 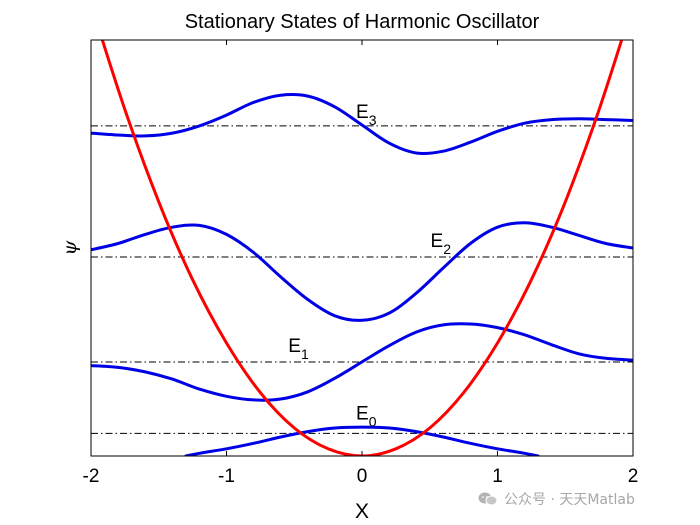 What do you see at coordinates (633, 476) in the screenshot?
I see `x-tick-label: 2` at bounding box center [633, 476].